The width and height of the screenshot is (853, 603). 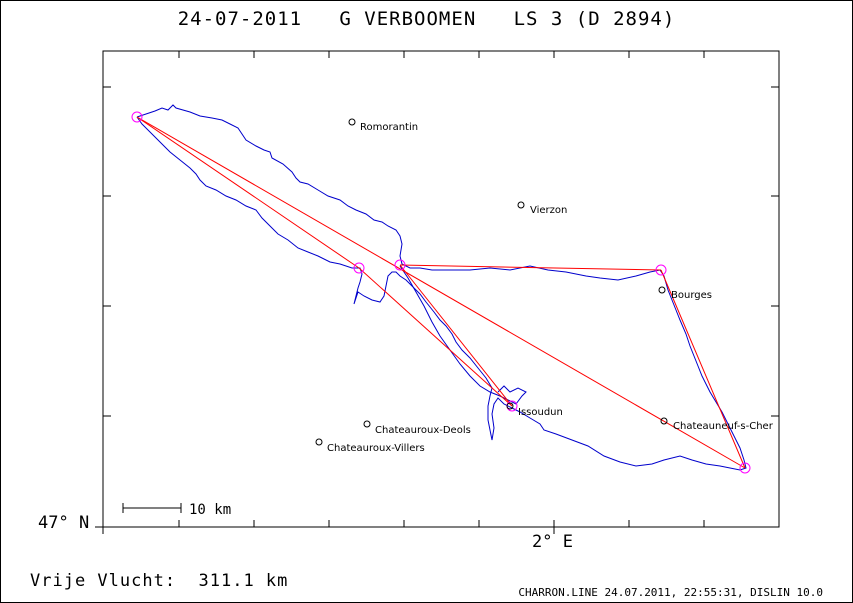 What do you see at coordinates (463, 335) in the screenshot?
I see `gps-track-extra` at bounding box center [463, 335].